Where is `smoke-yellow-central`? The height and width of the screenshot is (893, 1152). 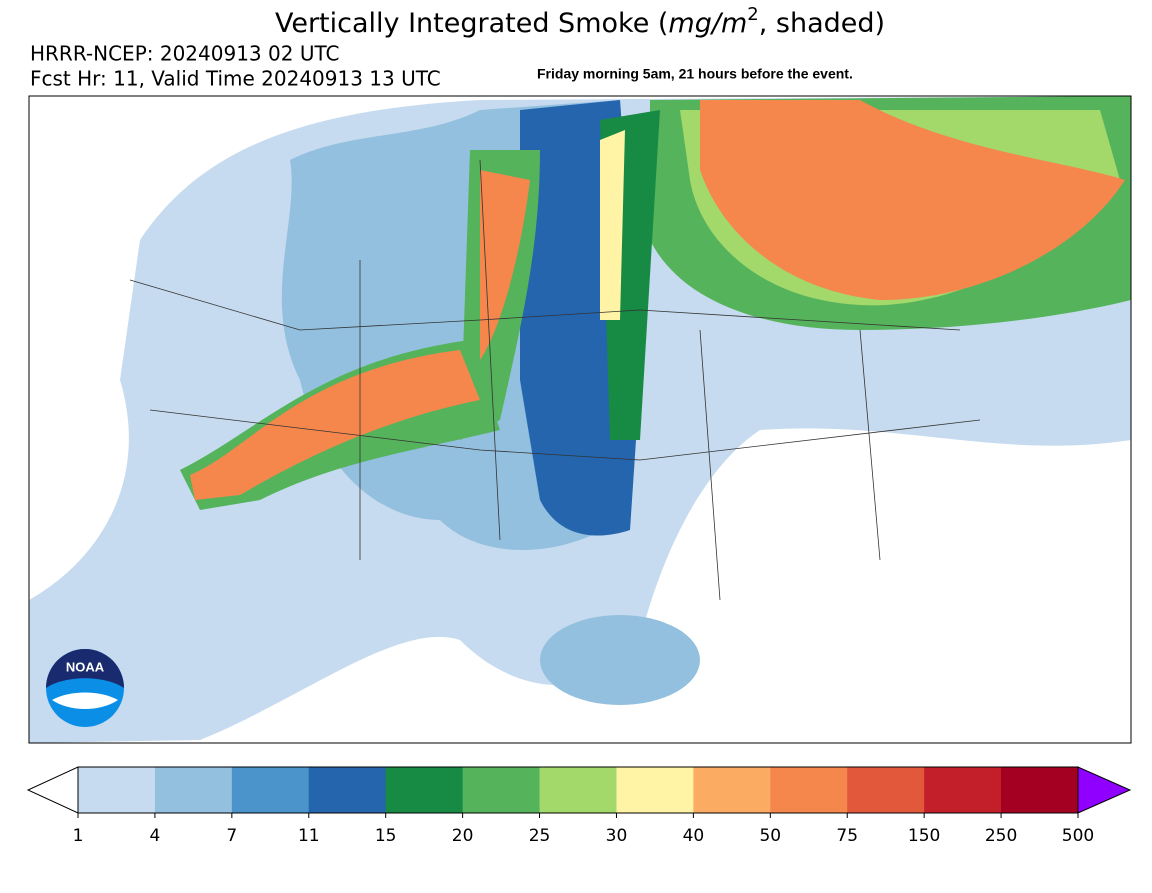 smoke-yellow-central is located at coordinates (612, 225).